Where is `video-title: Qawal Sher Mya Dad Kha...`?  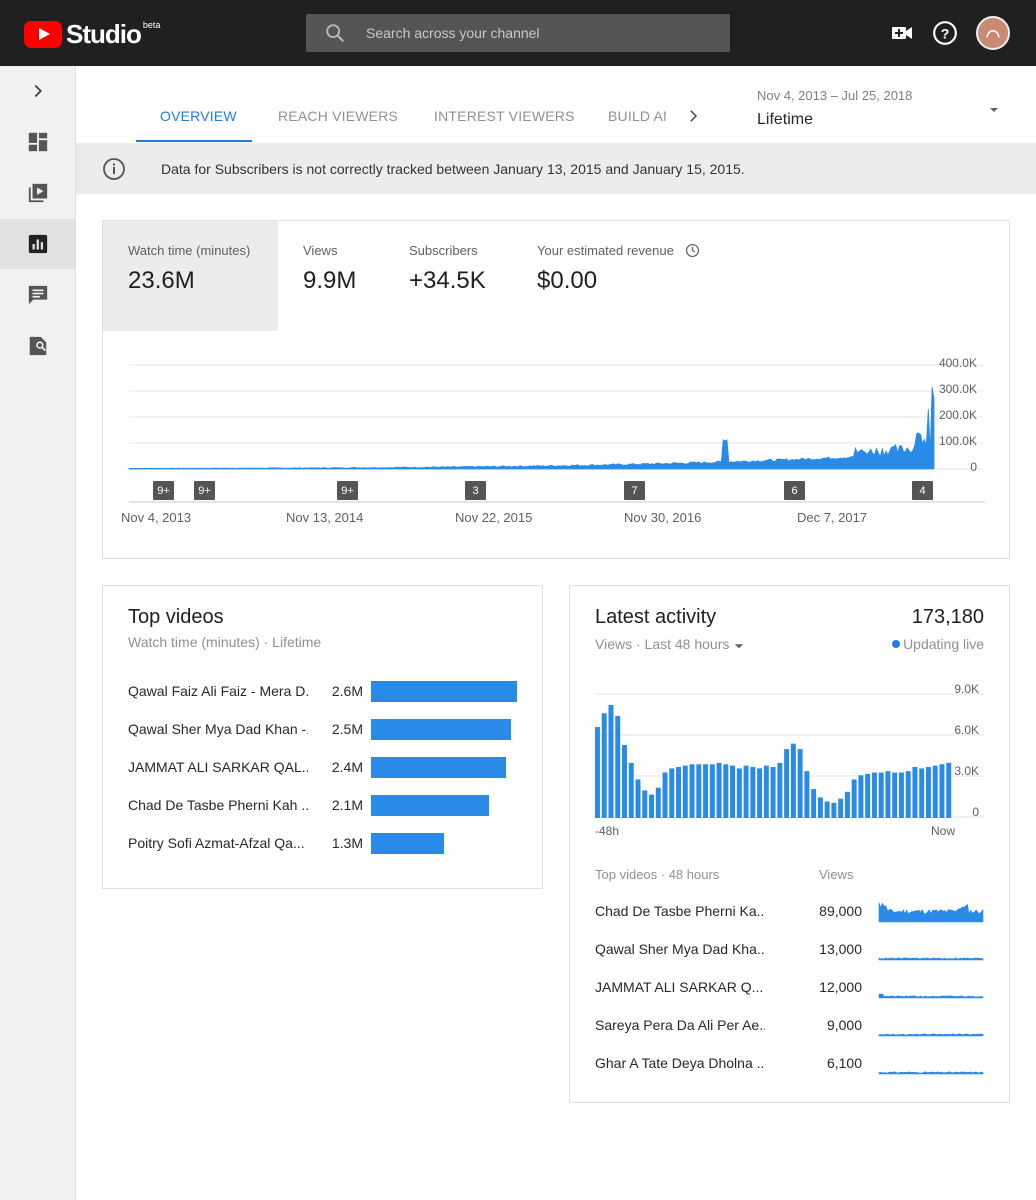 video-title: Qawal Sher Mya Dad Kha... is located at coordinates (680, 949).